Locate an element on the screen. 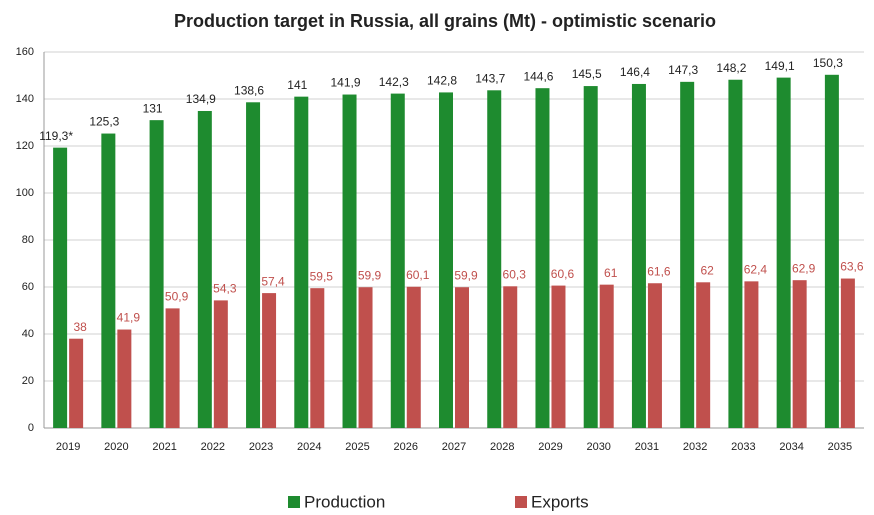  value-label: 60,1 is located at coordinates (418, 275).